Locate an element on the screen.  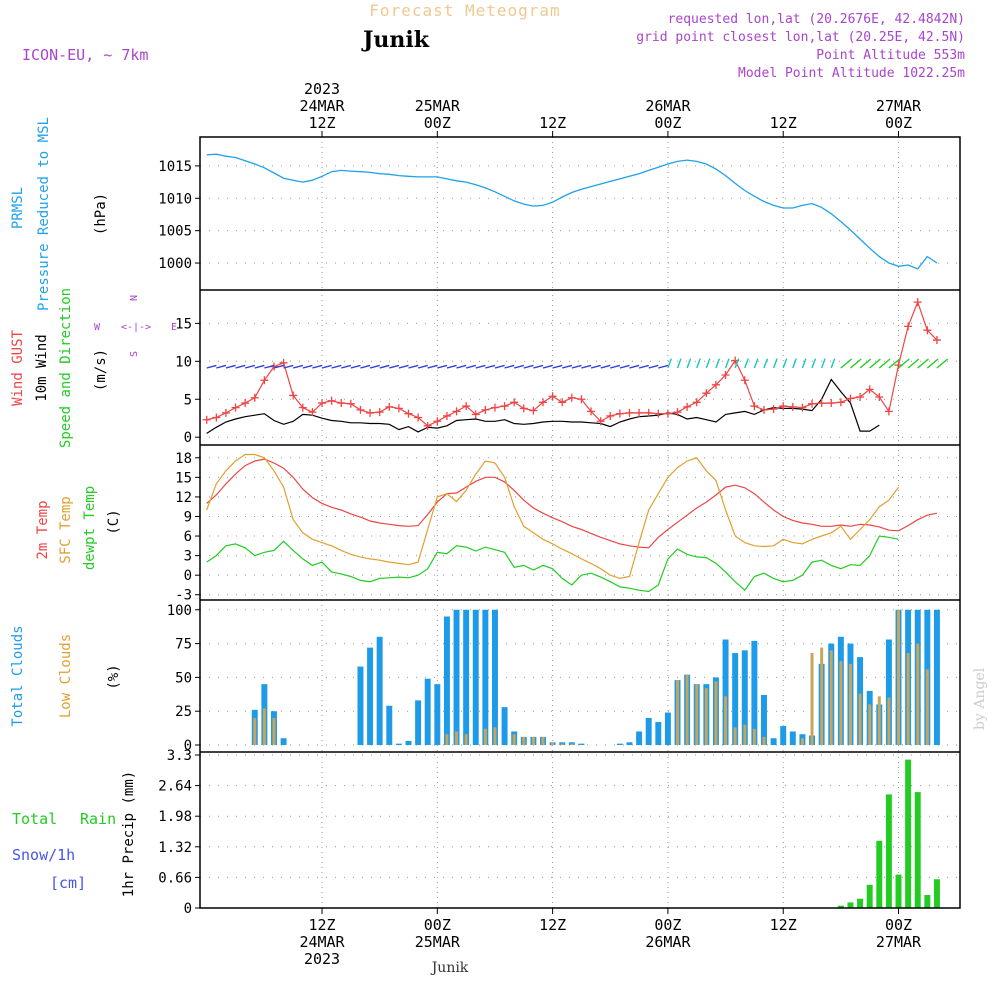
temp-line-2m is located at coordinates (572, 503).